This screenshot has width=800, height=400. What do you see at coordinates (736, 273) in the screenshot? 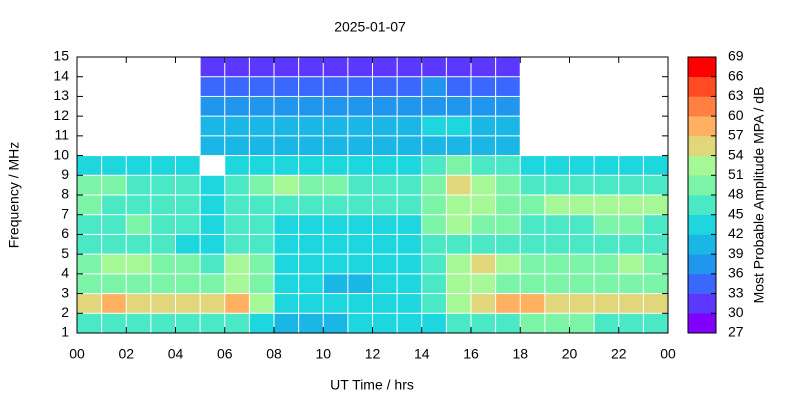
I see `colorbar-tick-label: 36` at bounding box center [736, 273].